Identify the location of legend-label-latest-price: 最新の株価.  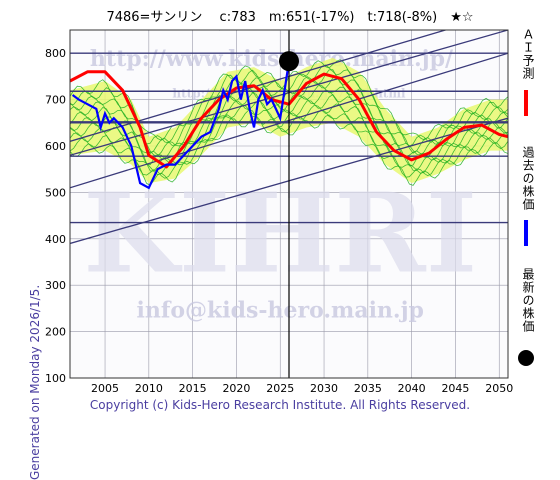
(528, 300).